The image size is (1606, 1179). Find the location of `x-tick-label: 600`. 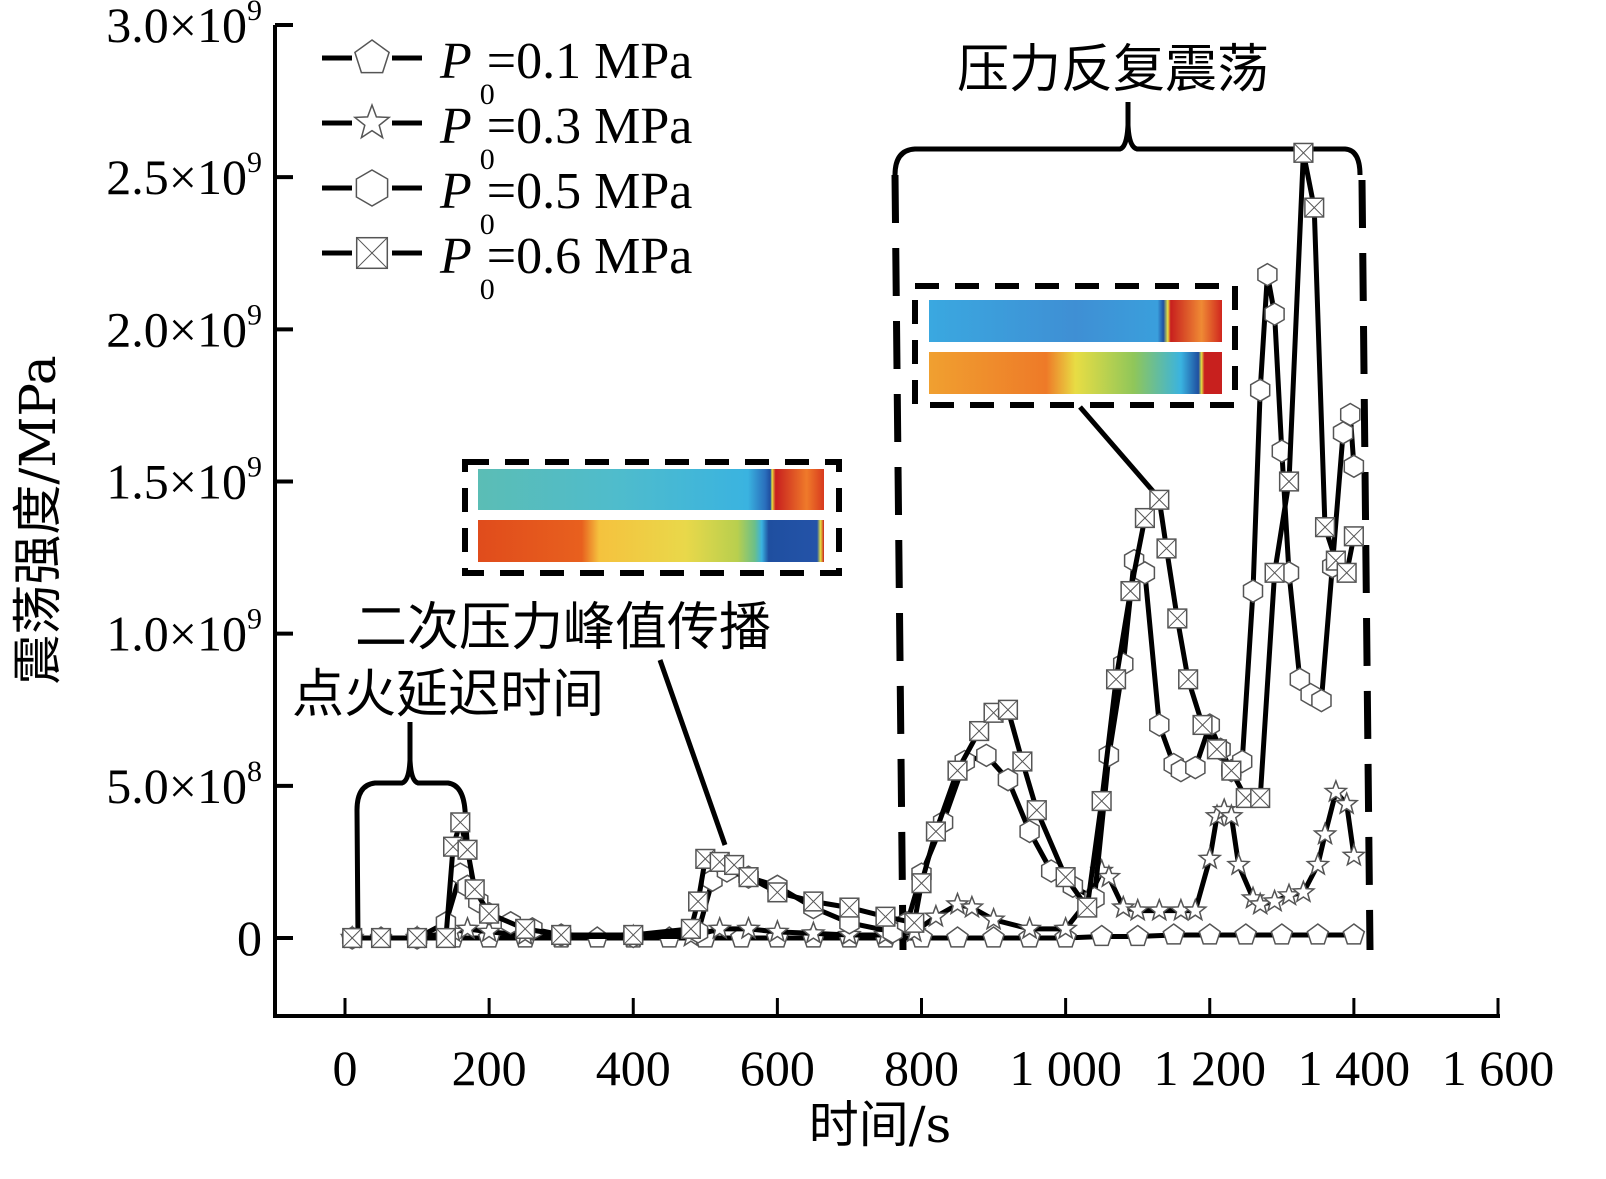

x-tick-label: 600 is located at coordinates (777, 1068).